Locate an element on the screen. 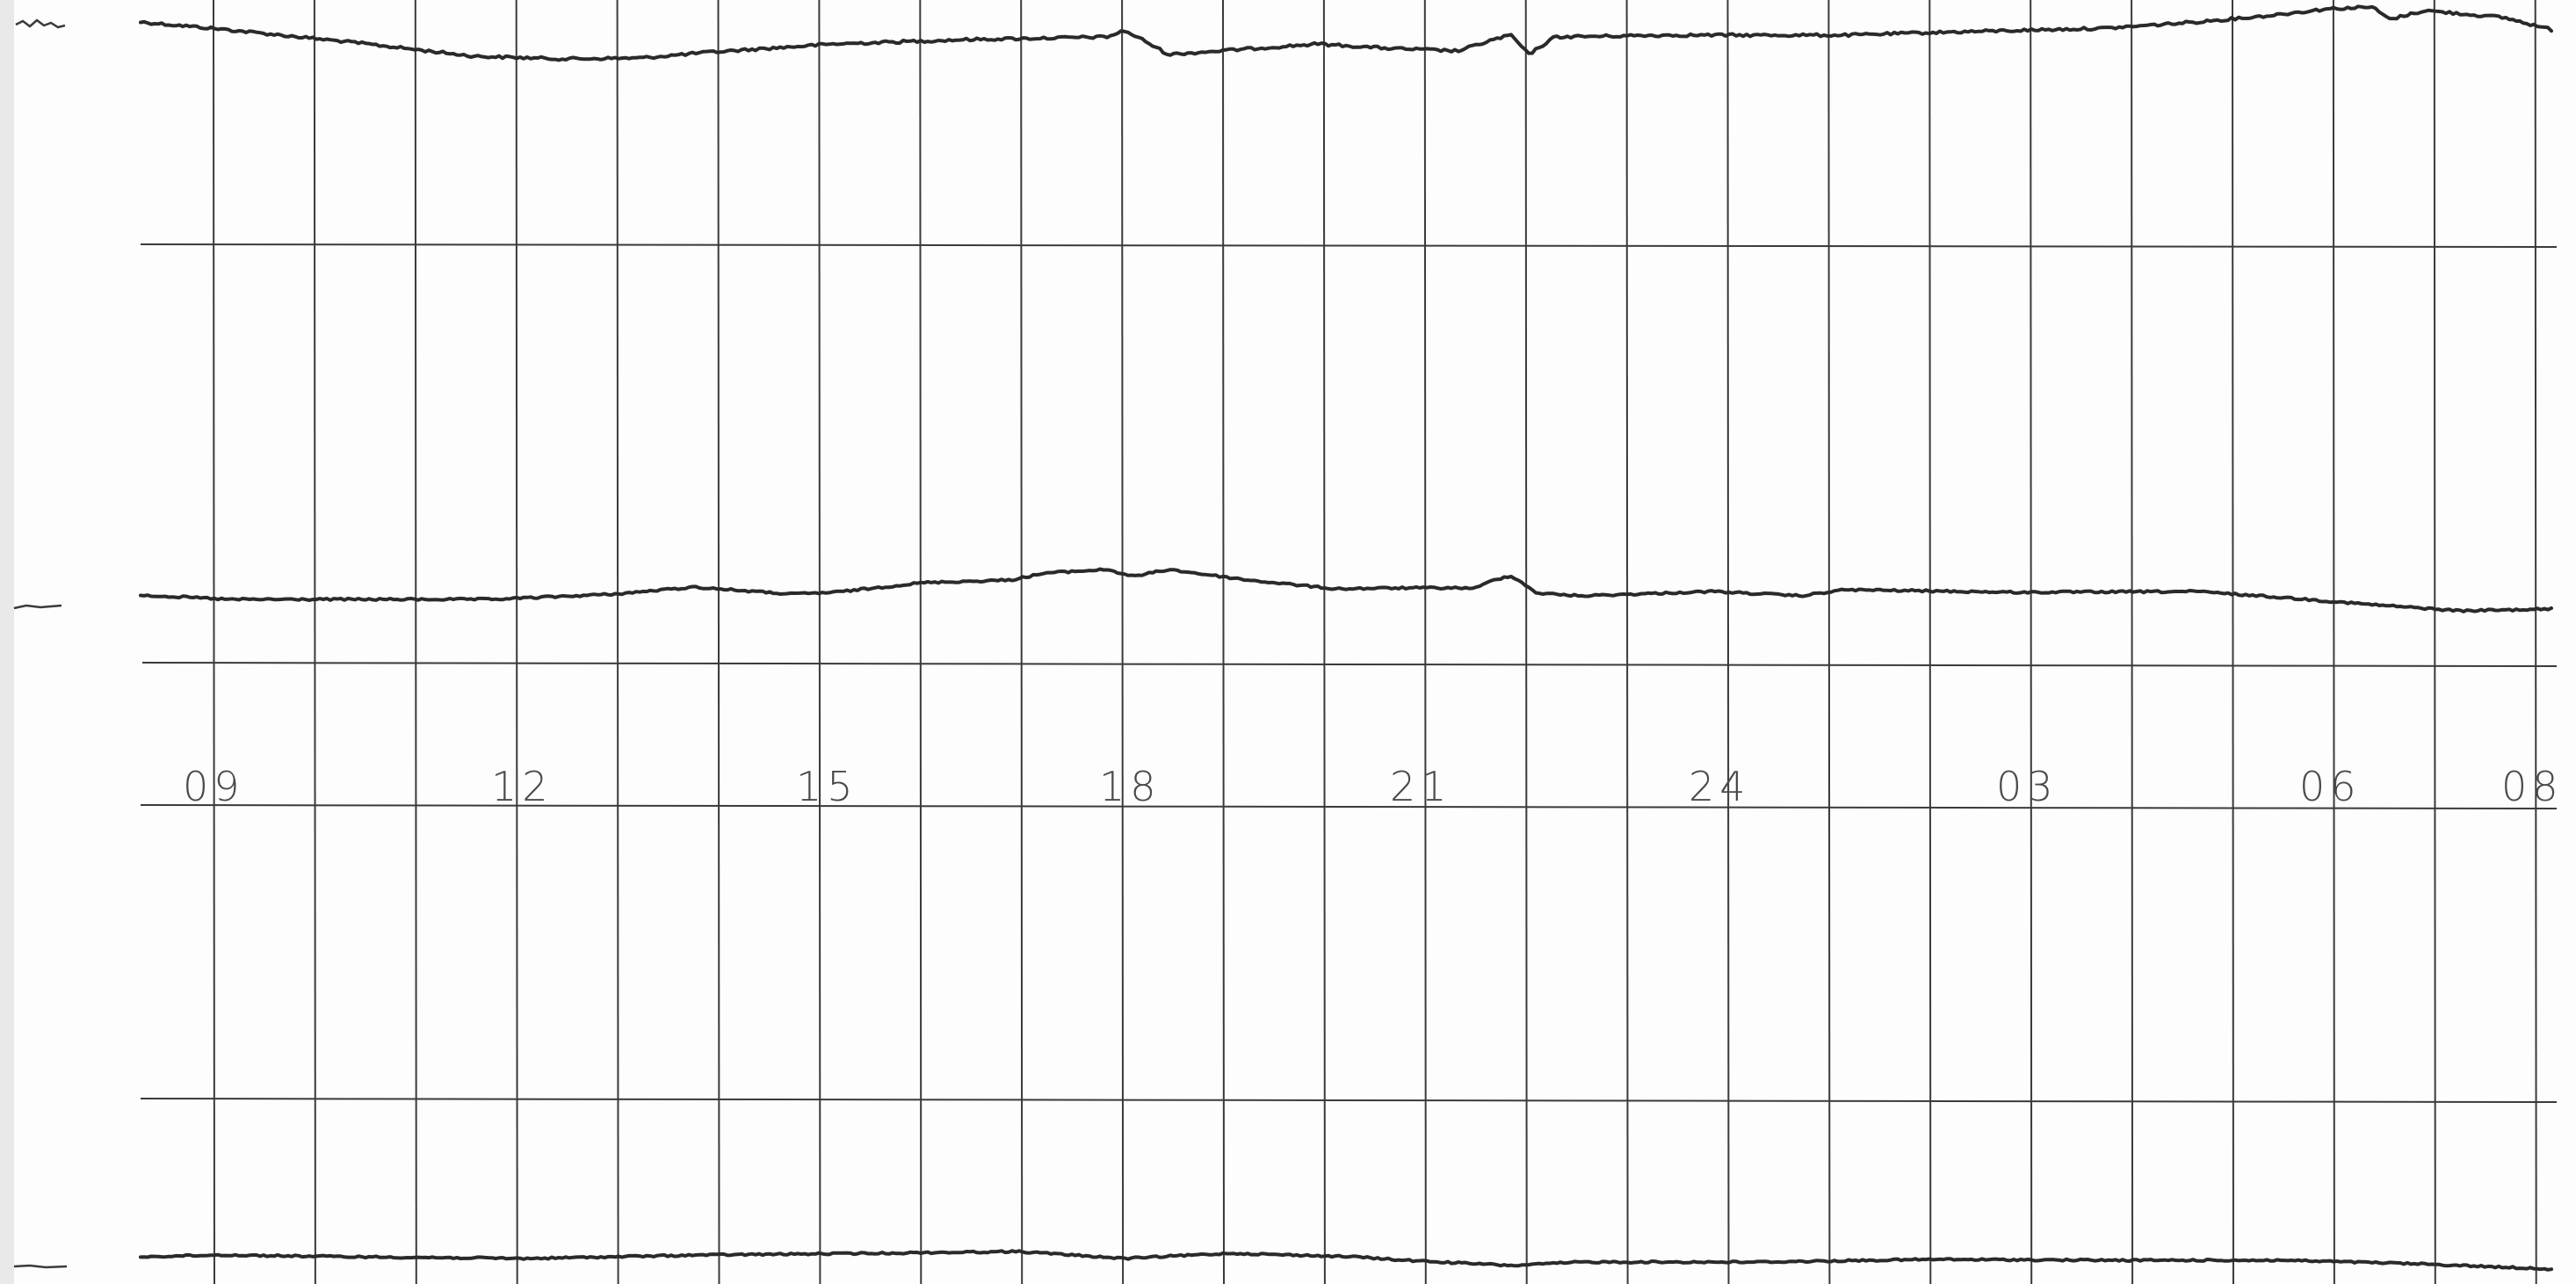 This screenshot has height=1284, width=2576. trace-line-middle is located at coordinates (1346, 590).